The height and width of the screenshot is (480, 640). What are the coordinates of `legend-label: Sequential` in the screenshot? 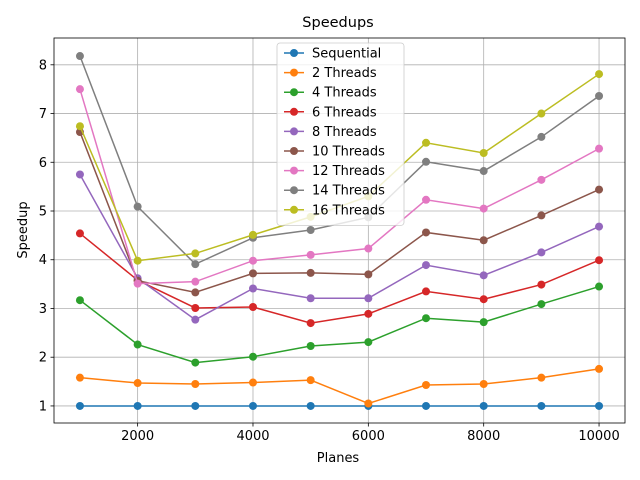 It's located at (346, 54).